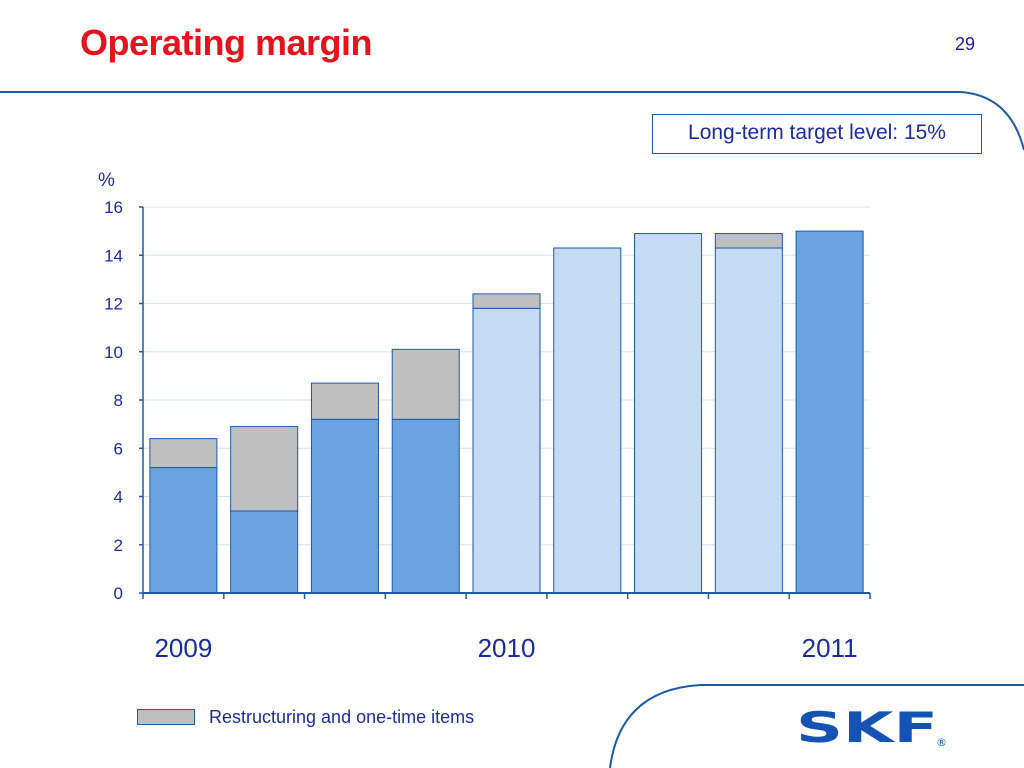 The image size is (1024, 768). Describe the element at coordinates (118, 545) in the screenshot. I see `y-tick-label: 2` at that location.